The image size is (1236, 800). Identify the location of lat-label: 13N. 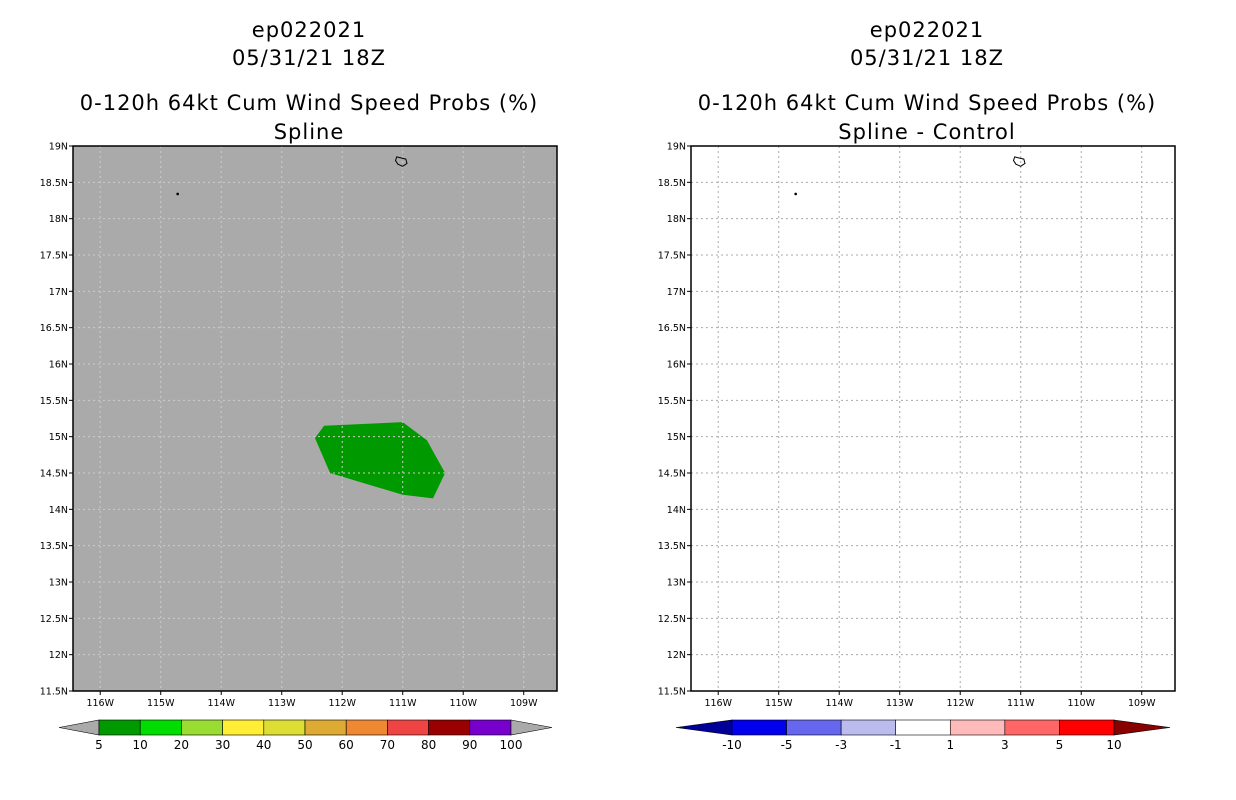
(676, 583).